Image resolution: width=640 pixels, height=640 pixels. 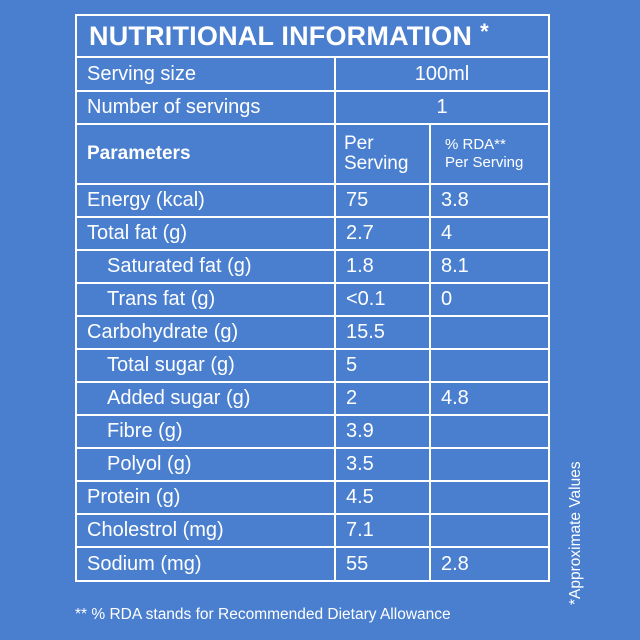 I want to click on row-per-serving: 1.8, so click(x=383, y=267).